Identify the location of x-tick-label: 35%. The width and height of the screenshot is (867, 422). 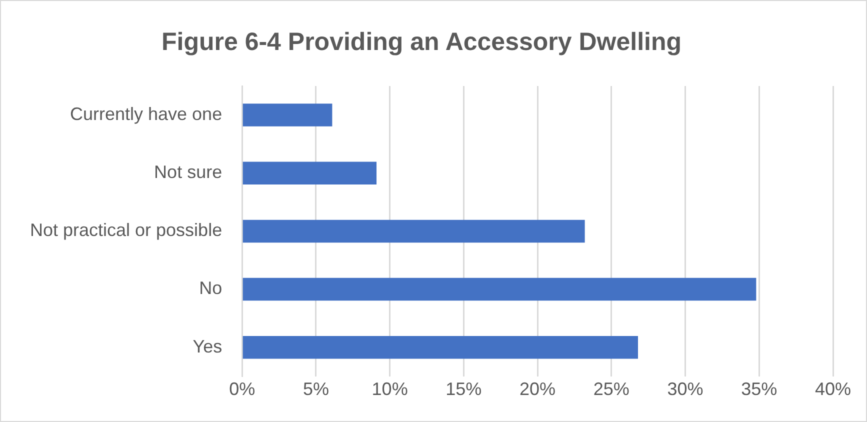
(759, 389).